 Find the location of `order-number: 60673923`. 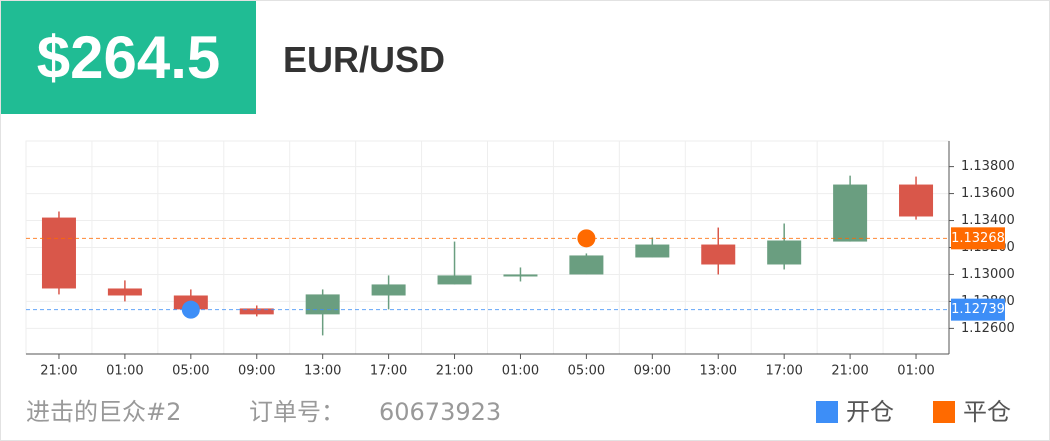

order-number: 60673923 is located at coordinates (440, 412).